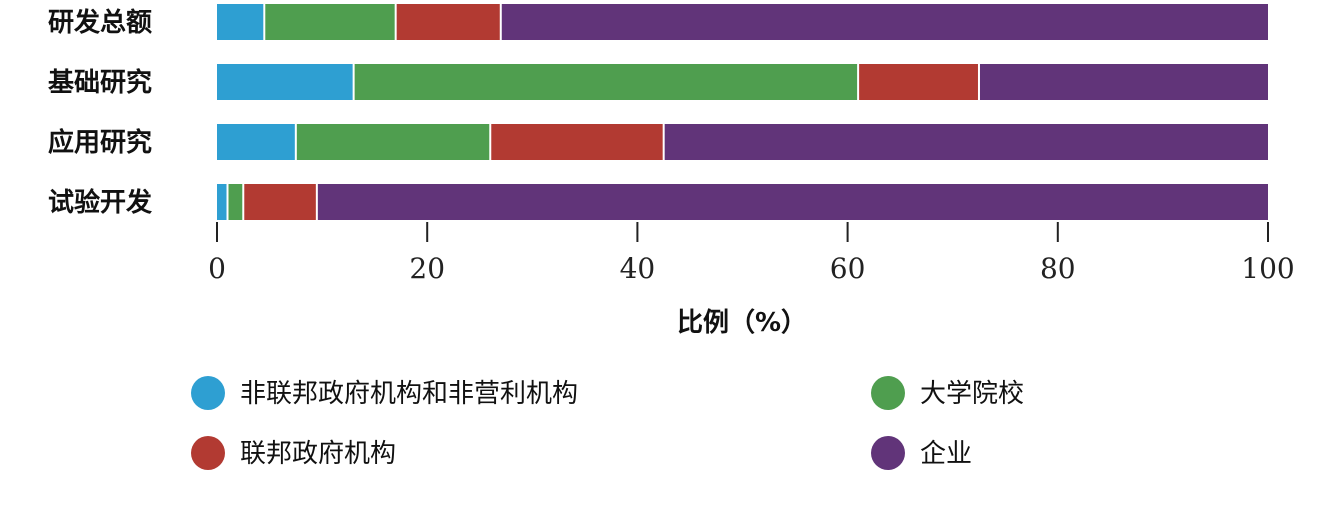  Describe the element at coordinates (318, 454) in the screenshot. I see `legend-label: 联邦政府机构` at that location.